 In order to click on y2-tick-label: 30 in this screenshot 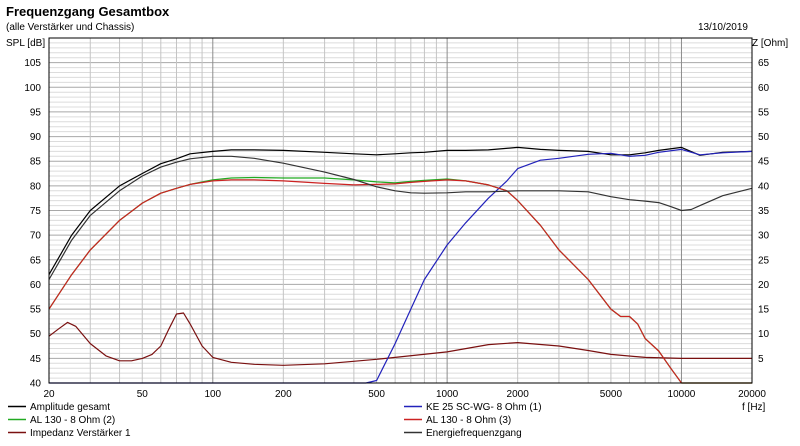, I will do `click(764, 236)`.